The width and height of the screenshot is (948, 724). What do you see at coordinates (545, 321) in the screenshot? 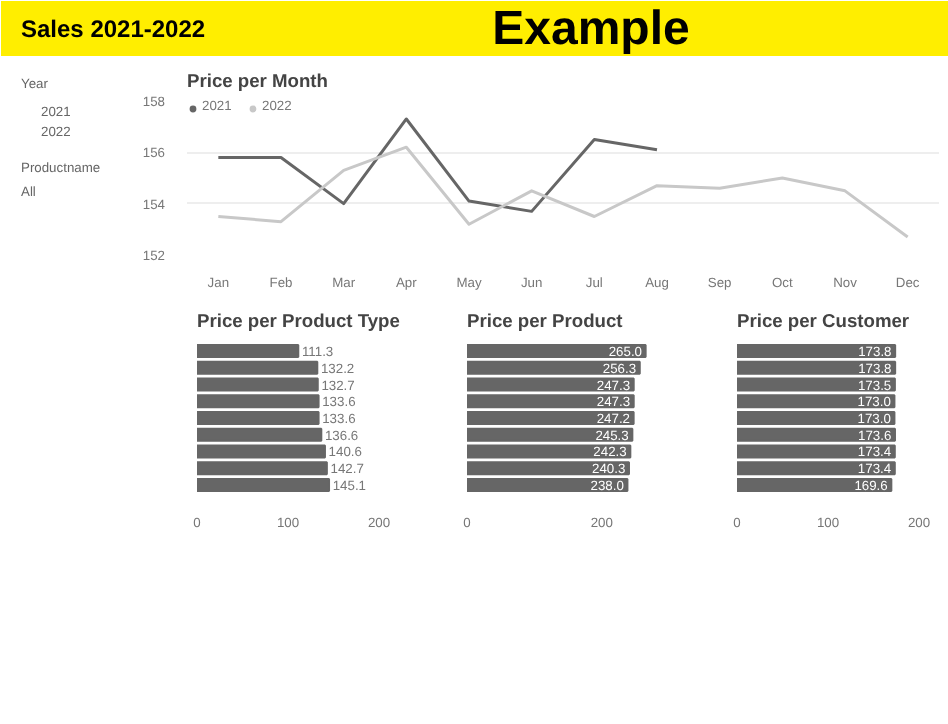
I see `chart-title: Price per Product` at bounding box center [545, 321].